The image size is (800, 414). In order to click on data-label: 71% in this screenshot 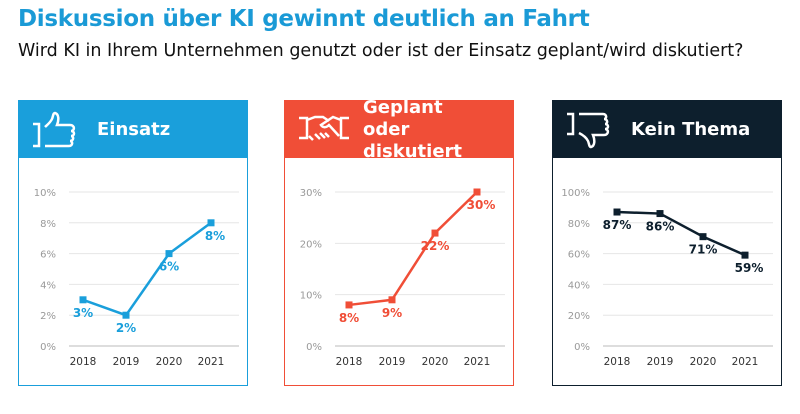, I will do `click(703, 250)`.